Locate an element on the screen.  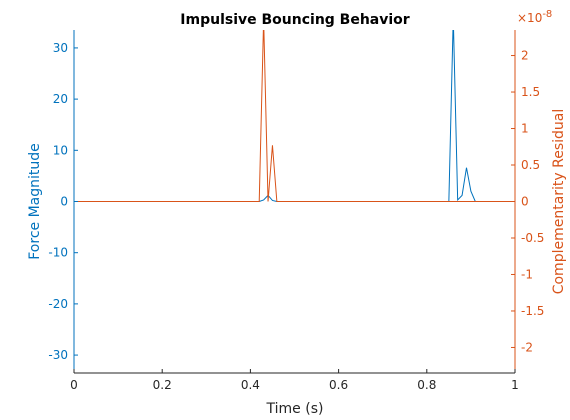
y-right-tick-label: -0.5 is located at coordinates (532, 238).